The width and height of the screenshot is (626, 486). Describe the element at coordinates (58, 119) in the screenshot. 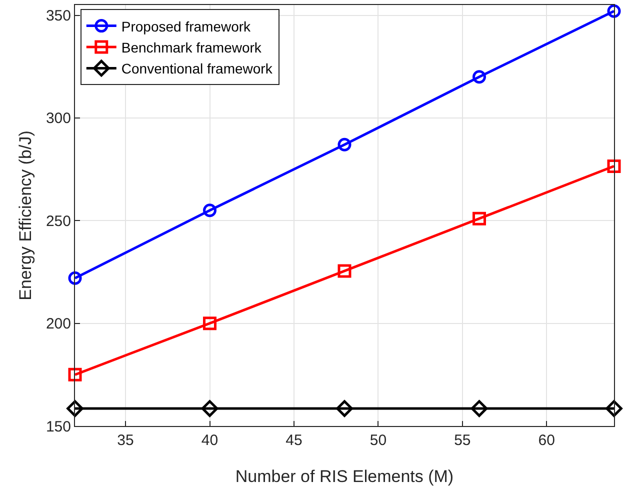

I see `y-tick-label: 300` at that location.